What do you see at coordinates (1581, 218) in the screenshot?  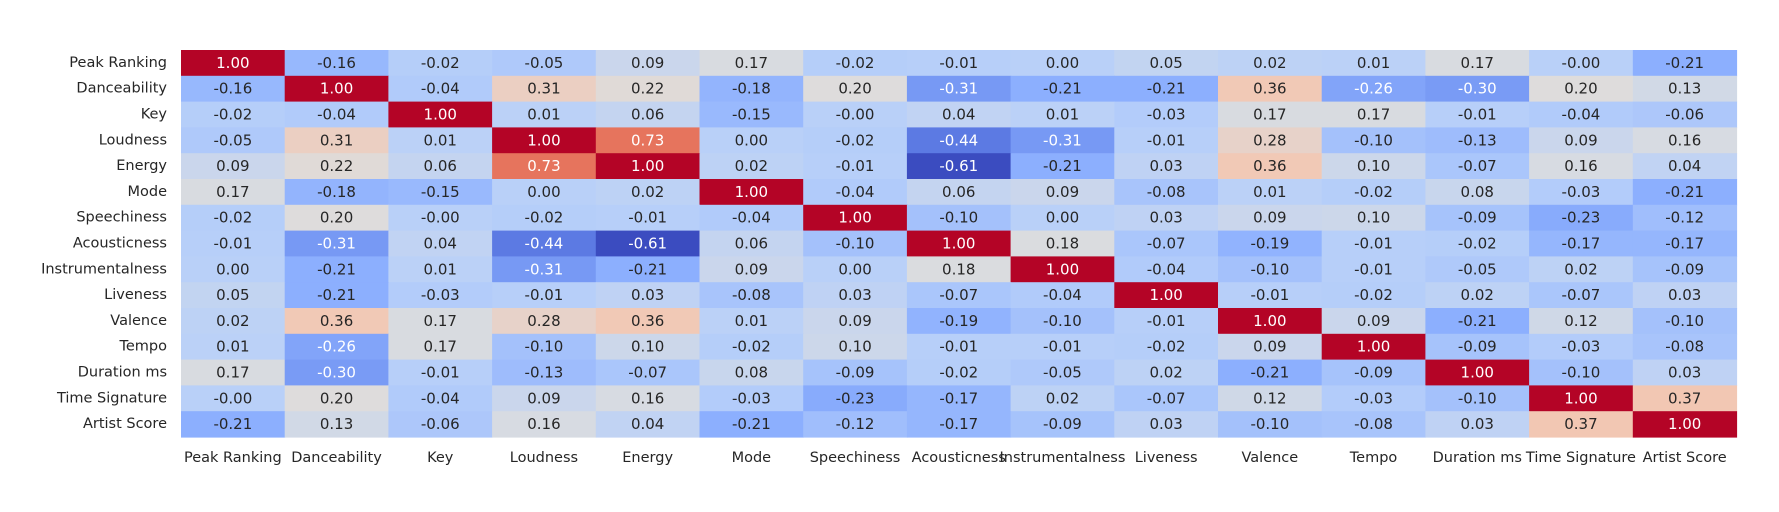 I see `cell-value-label: -0.23` at bounding box center [1581, 218].